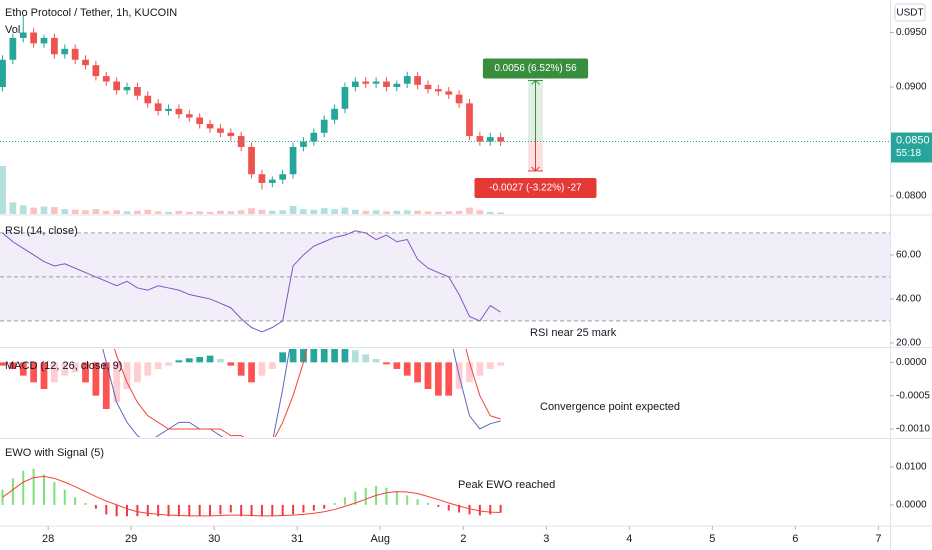  Describe the element at coordinates (91, 13) in the screenshot. I see `chart-title: Etho Protocol / Tether, 1h, KUCOIN` at that location.